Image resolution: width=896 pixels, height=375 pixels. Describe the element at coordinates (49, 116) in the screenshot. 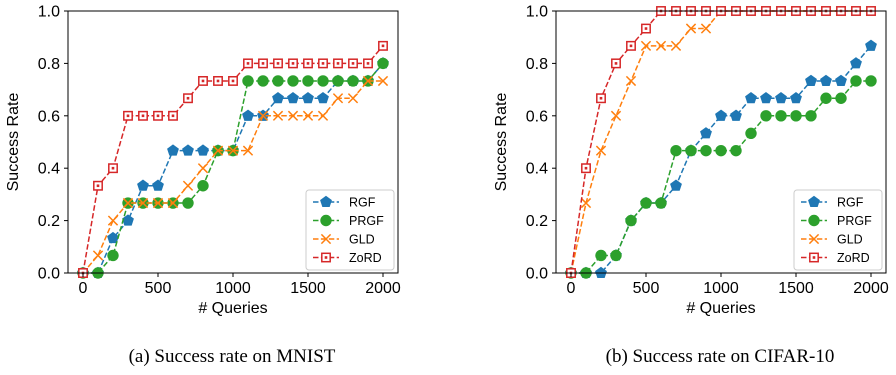

I see `y-tick-label: 0.6` at that location.